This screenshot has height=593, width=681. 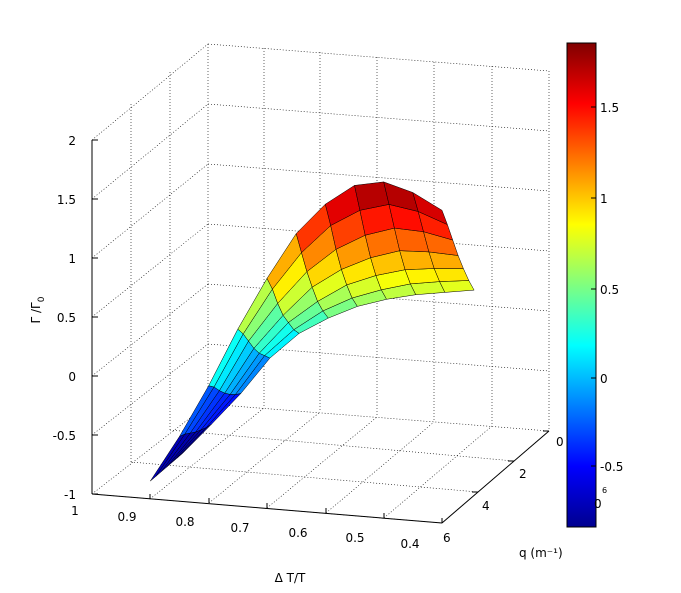 I want to click on x-axis-line, so click(x=267, y=508).